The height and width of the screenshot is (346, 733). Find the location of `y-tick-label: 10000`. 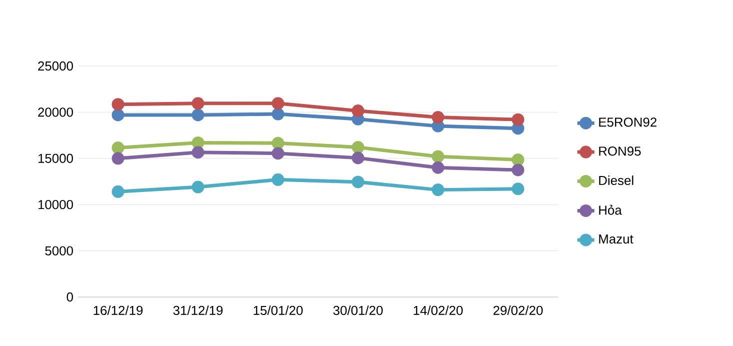

y-tick-label: 10000 is located at coordinates (55, 205).